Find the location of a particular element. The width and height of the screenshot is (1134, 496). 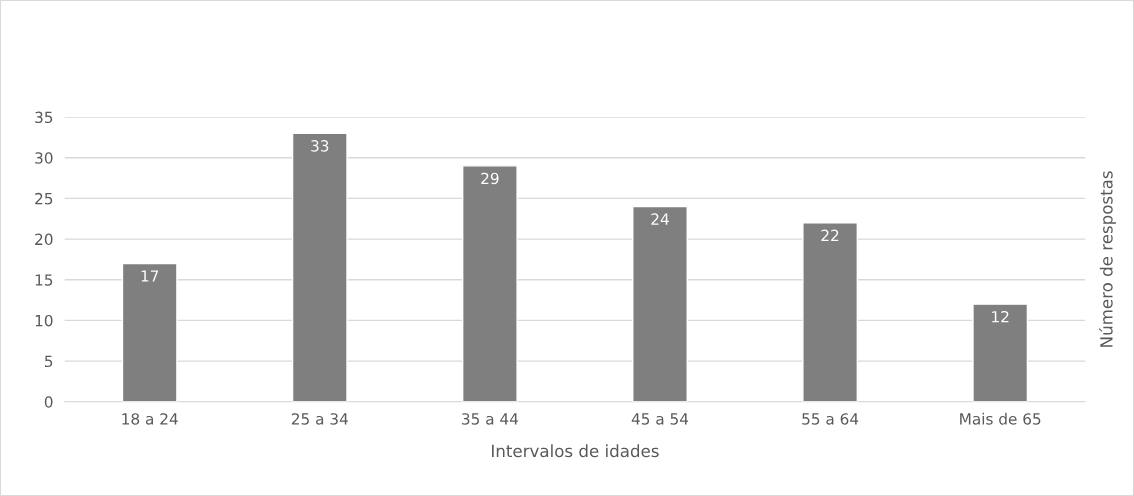

data-label: 17 is located at coordinates (150, 276).